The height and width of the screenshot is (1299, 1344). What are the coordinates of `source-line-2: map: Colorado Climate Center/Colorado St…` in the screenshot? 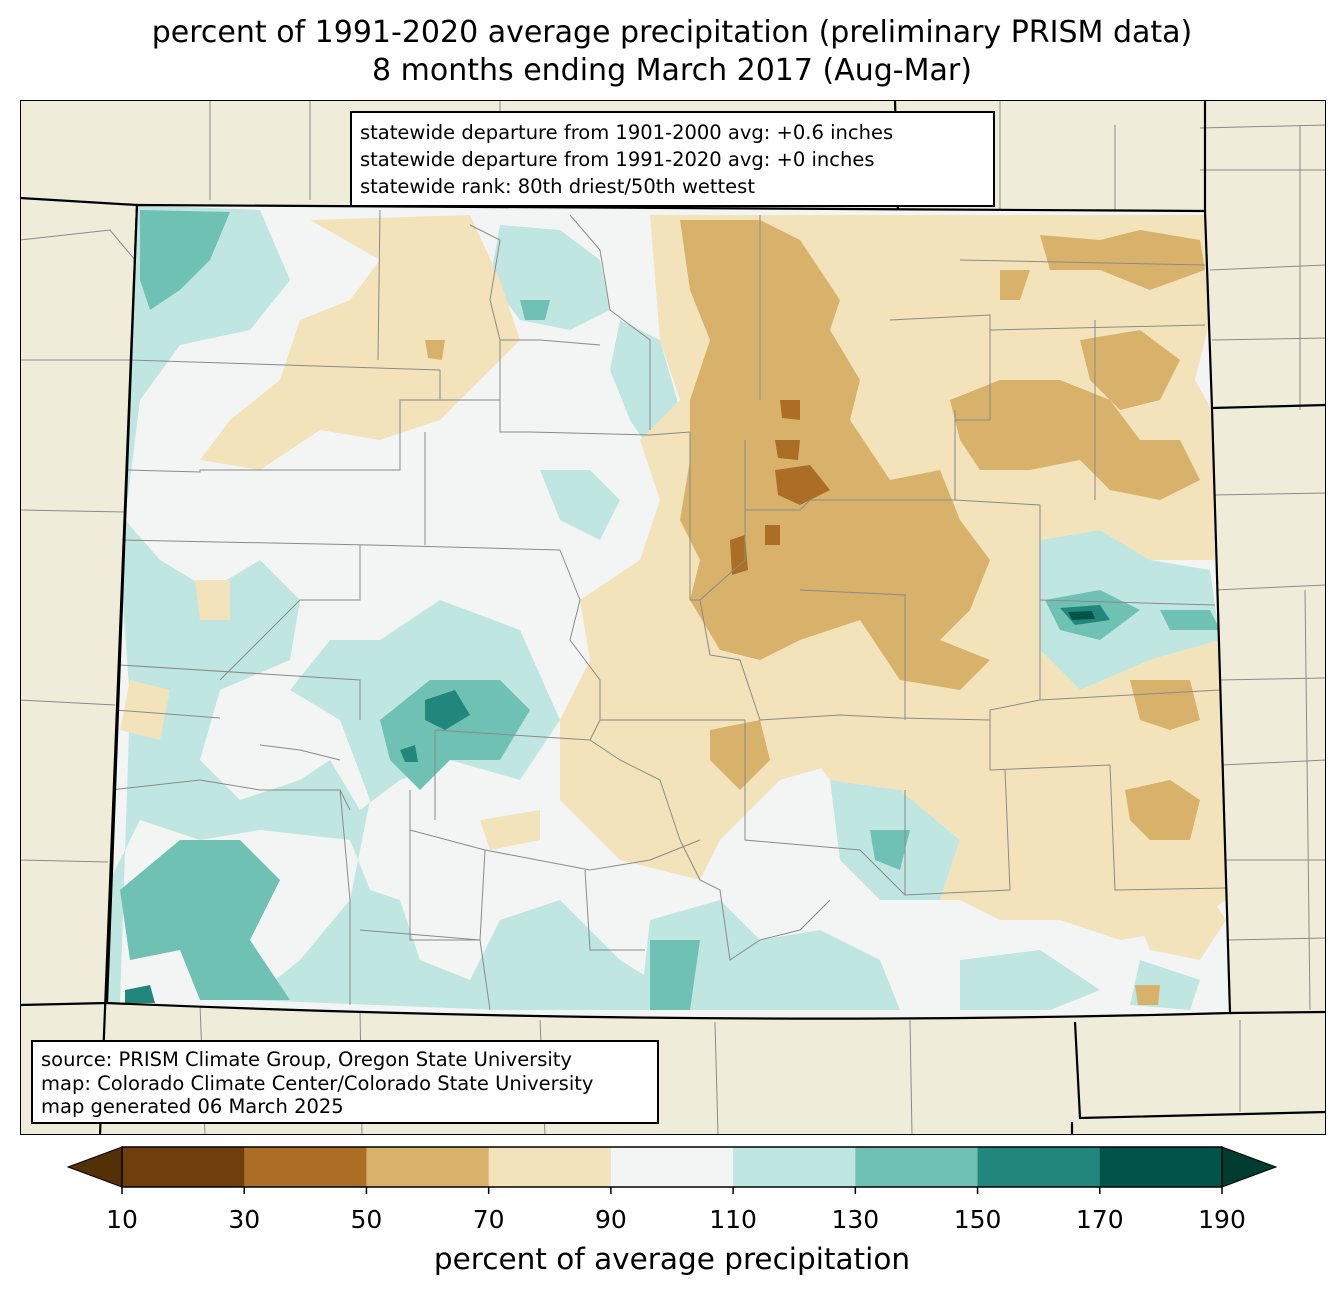 It's located at (317, 1083).